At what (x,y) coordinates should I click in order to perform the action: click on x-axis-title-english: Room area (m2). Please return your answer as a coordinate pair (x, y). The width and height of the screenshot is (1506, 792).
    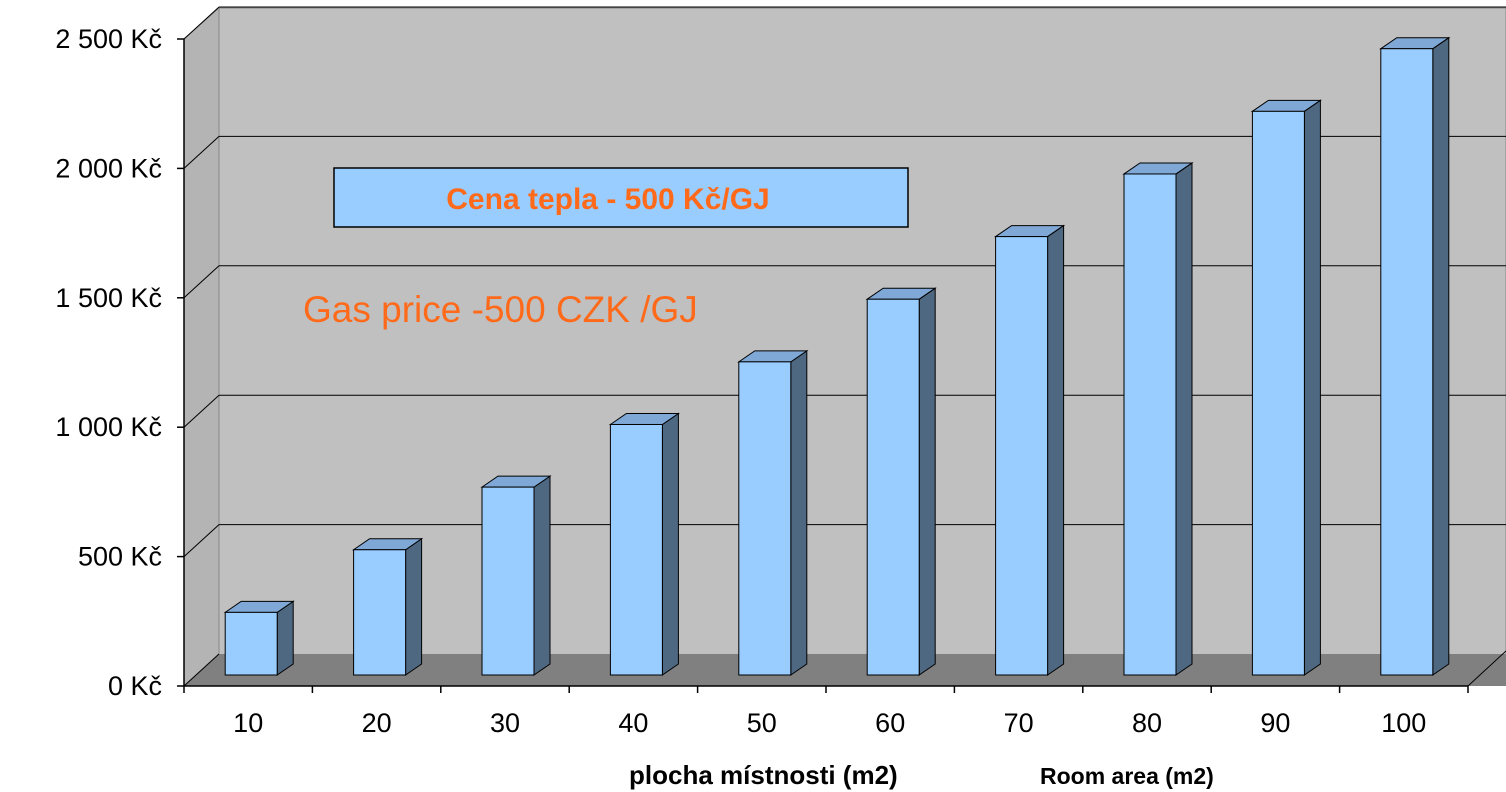
    Looking at the image, I should click on (1127, 776).